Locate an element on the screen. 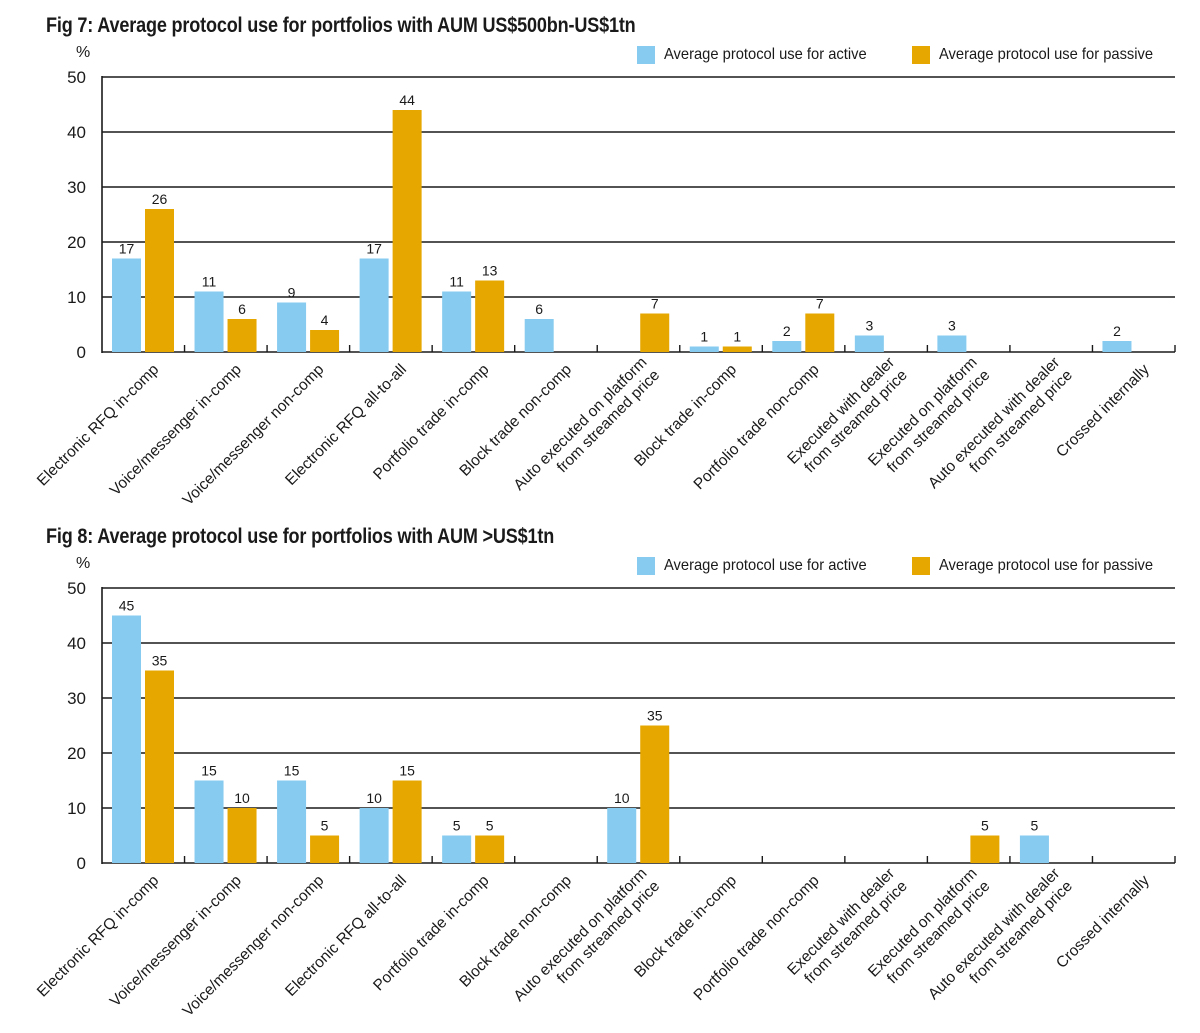  legend-label-active: Average protocol use for active is located at coordinates (765, 54).